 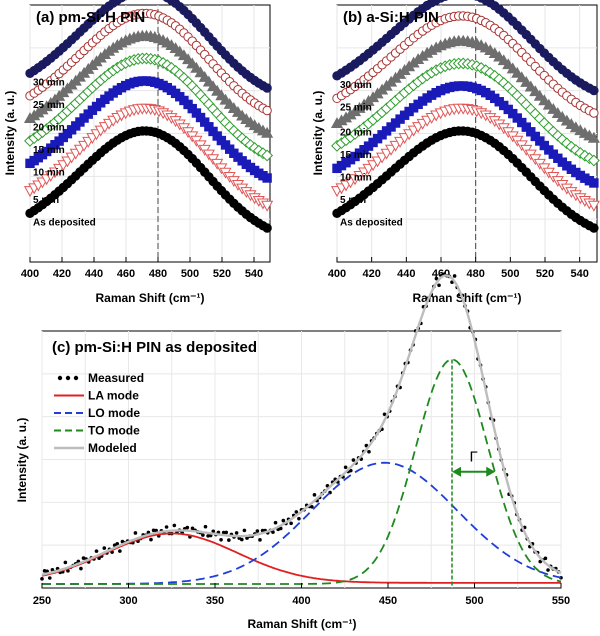 What do you see at coordinates (126, 274) in the screenshot?
I see `x-tick-label: 460` at bounding box center [126, 274].